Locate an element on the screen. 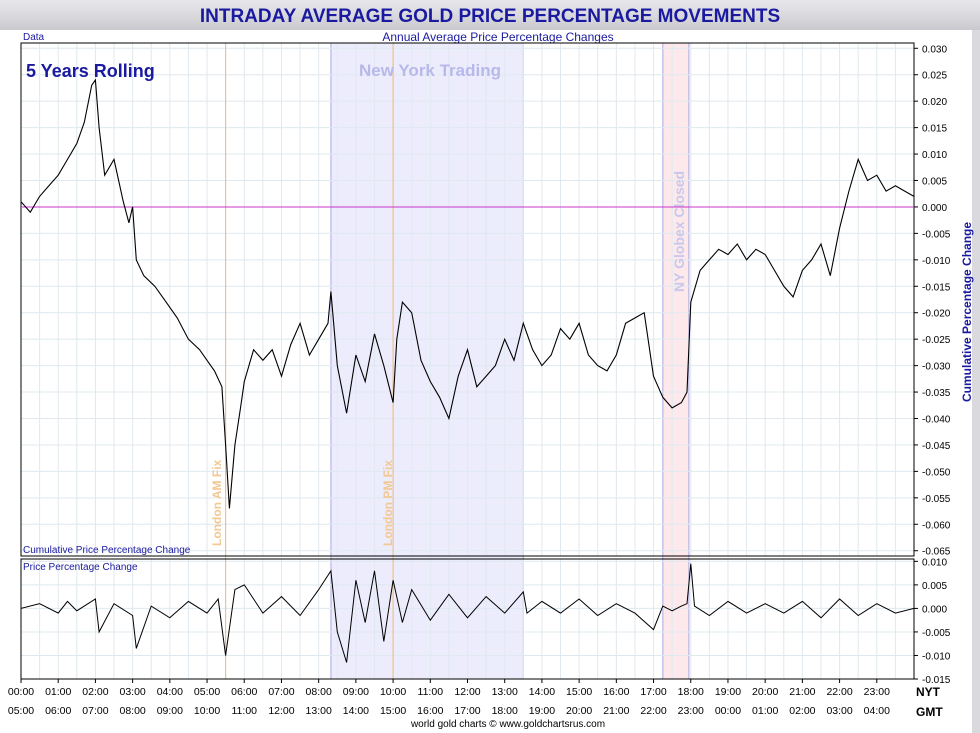  x-tick-label-nyt: 03:00 is located at coordinates (132, 692).